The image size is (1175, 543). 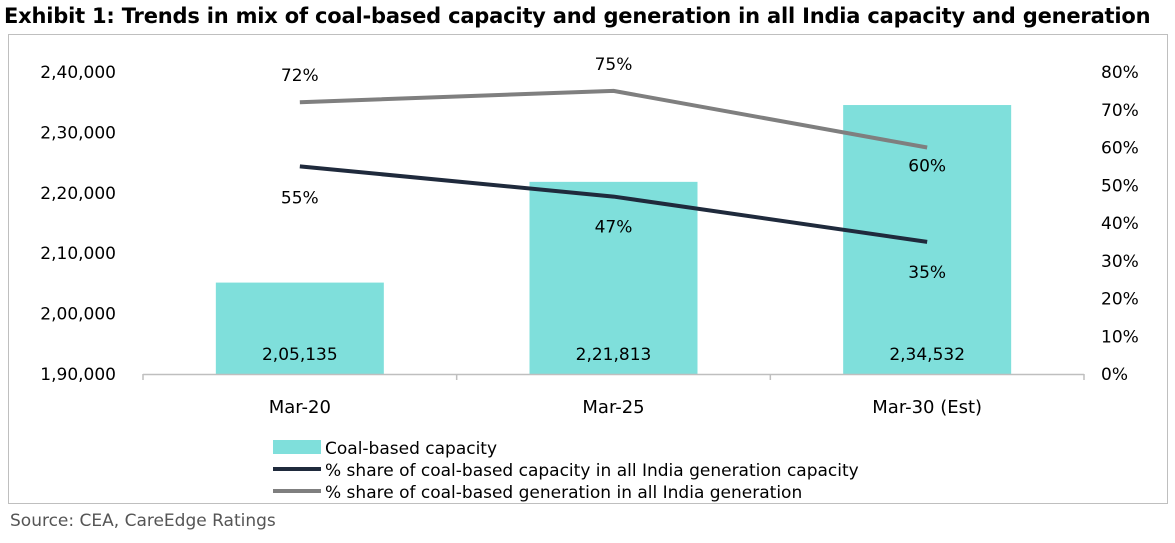 What do you see at coordinates (1120, 149) in the screenshot?
I see `right-axis-tick-label: 60%` at bounding box center [1120, 149].